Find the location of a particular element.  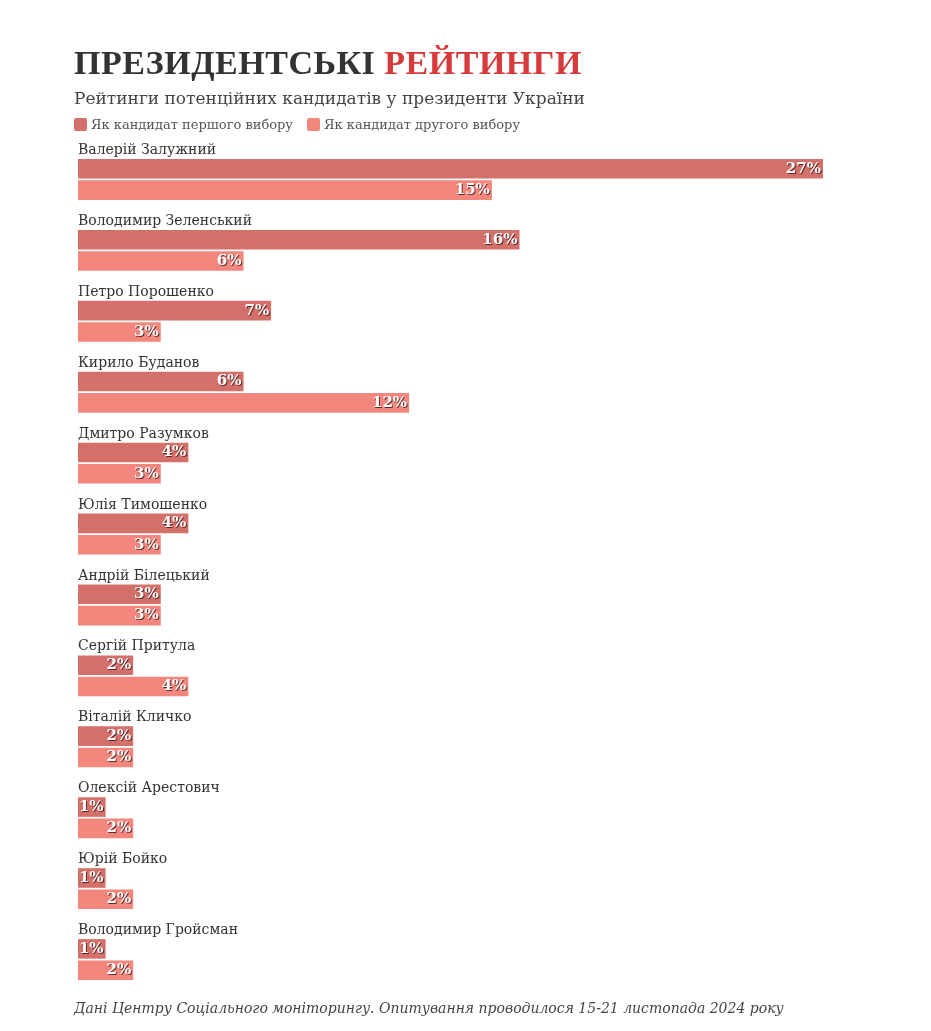

y-tick-label: Юрій Бойко is located at coordinates (123, 858).